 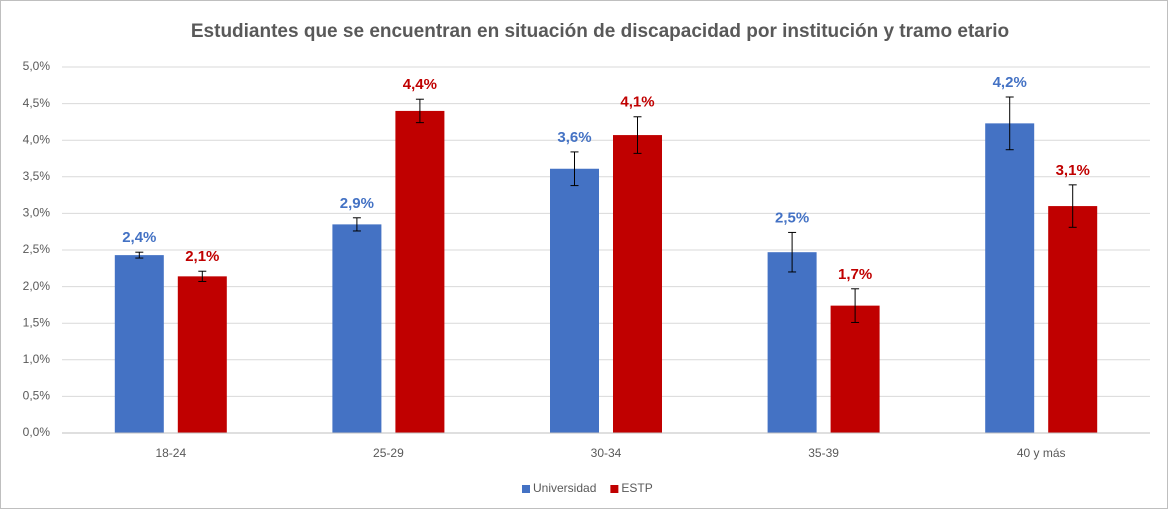 I want to click on y-tick-label: 4,0%, so click(x=37, y=139).